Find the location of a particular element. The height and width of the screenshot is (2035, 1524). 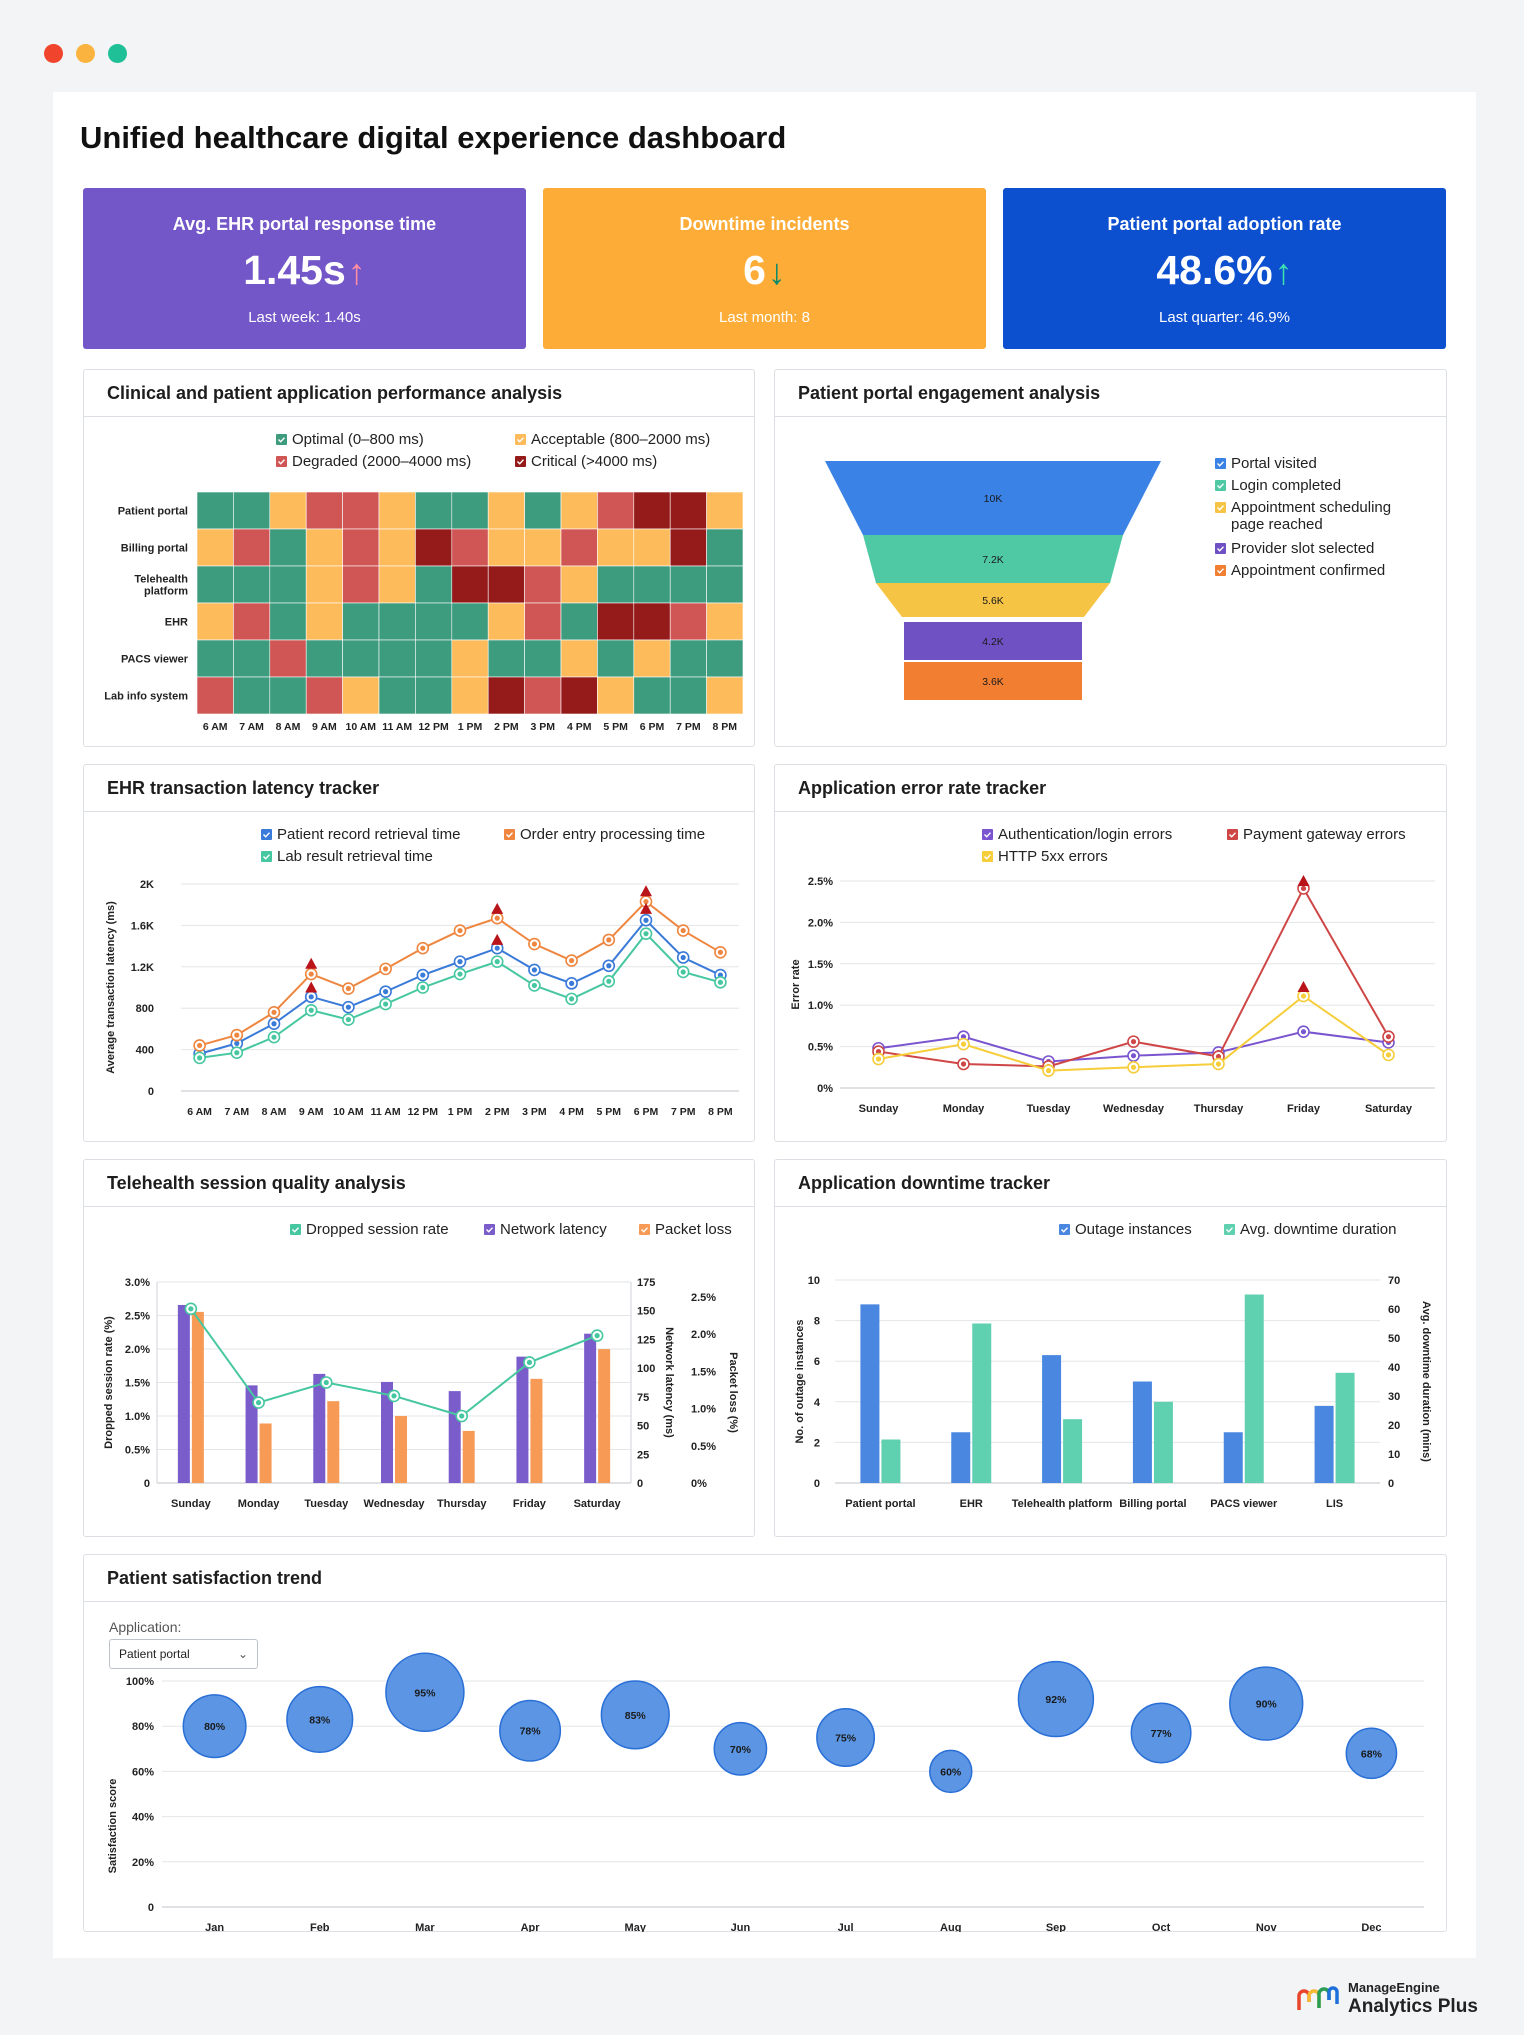

x-tick-label: LIS is located at coordinates (1334, 1504).